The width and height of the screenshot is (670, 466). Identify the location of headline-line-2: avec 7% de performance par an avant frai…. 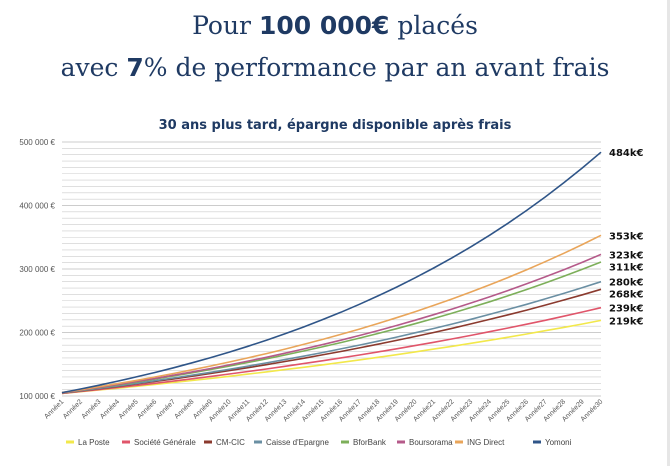
(335, 68).